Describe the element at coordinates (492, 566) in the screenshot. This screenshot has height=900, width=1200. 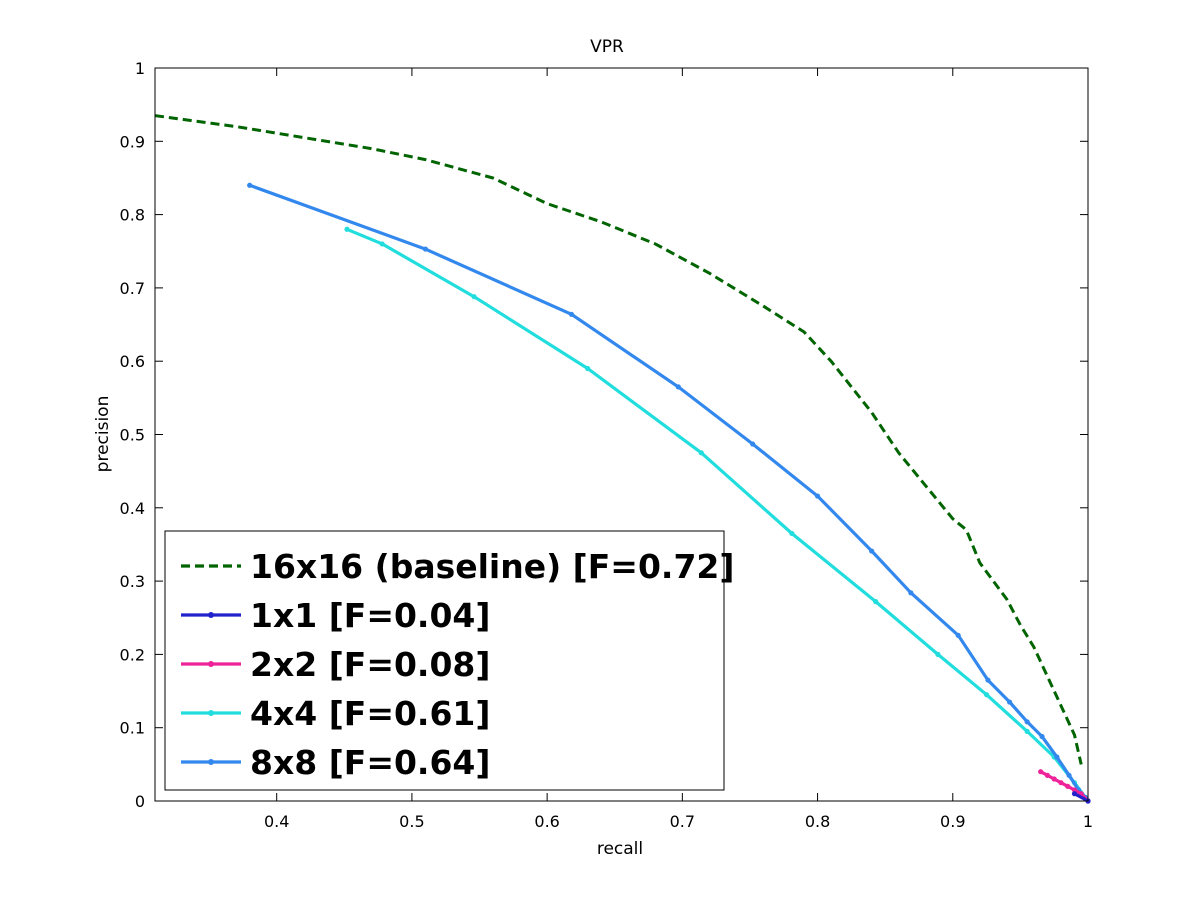
I see `legend-label: 16x16 (baseline) [F=0.72]` at that location.